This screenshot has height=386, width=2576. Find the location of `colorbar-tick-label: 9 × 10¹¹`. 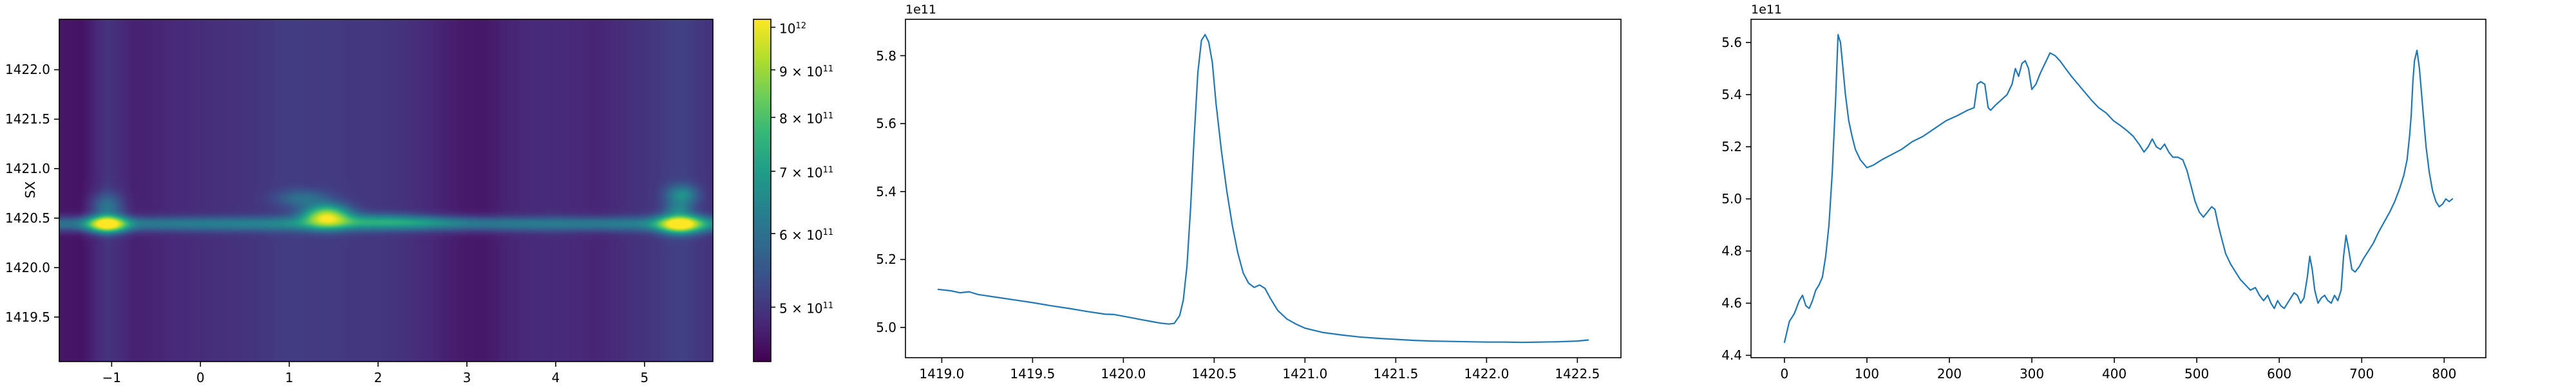

colorbar-tick-label: 9 × 10¹¹ is located at coordinates (807, 72).